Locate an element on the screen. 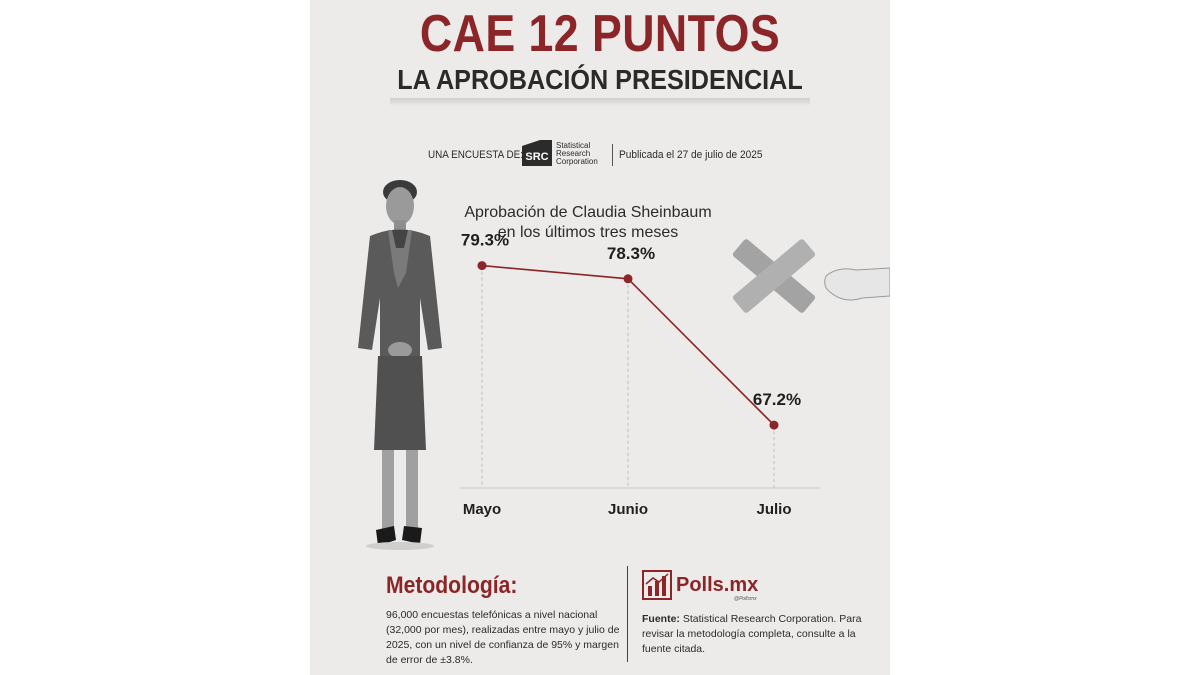  methodology-title: Metodología: is located at coordinates (452, 585).